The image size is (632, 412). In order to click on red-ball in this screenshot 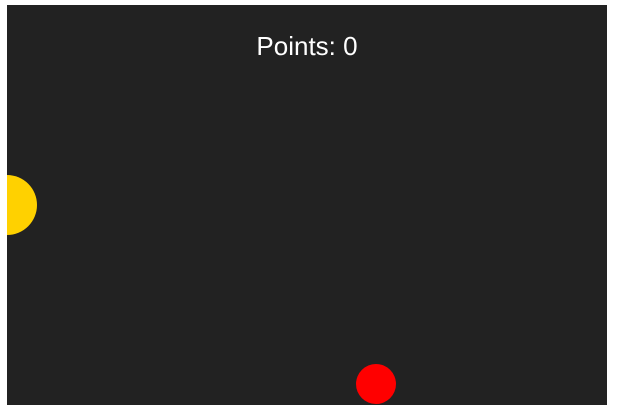, I will do `click(376, 384)`.